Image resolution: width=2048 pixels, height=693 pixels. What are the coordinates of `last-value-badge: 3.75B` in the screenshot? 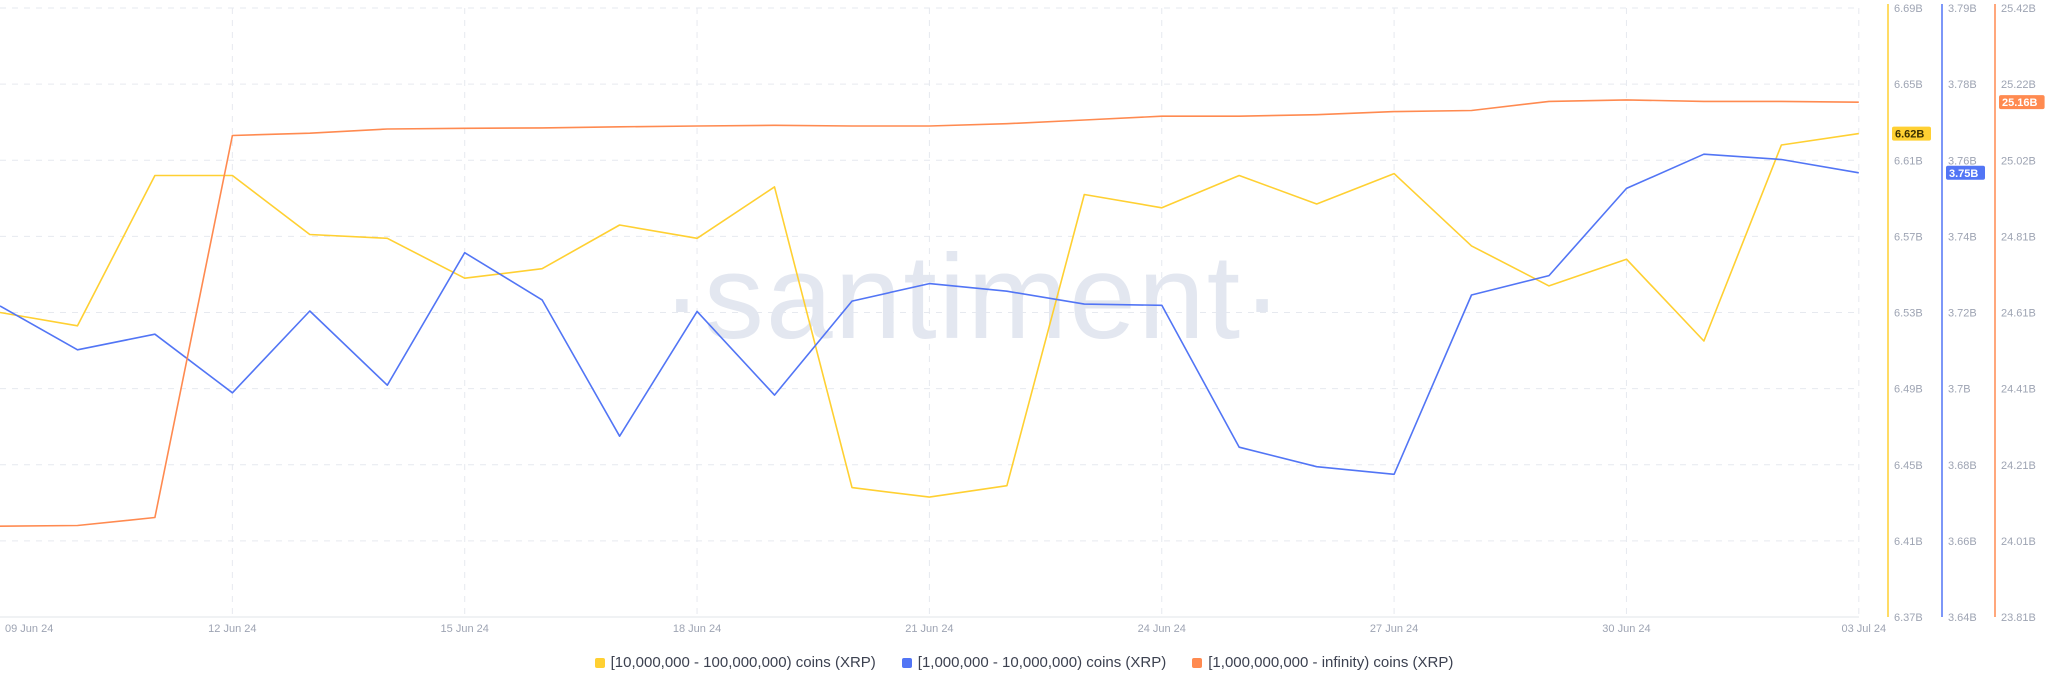 It's located at (1965, 172).